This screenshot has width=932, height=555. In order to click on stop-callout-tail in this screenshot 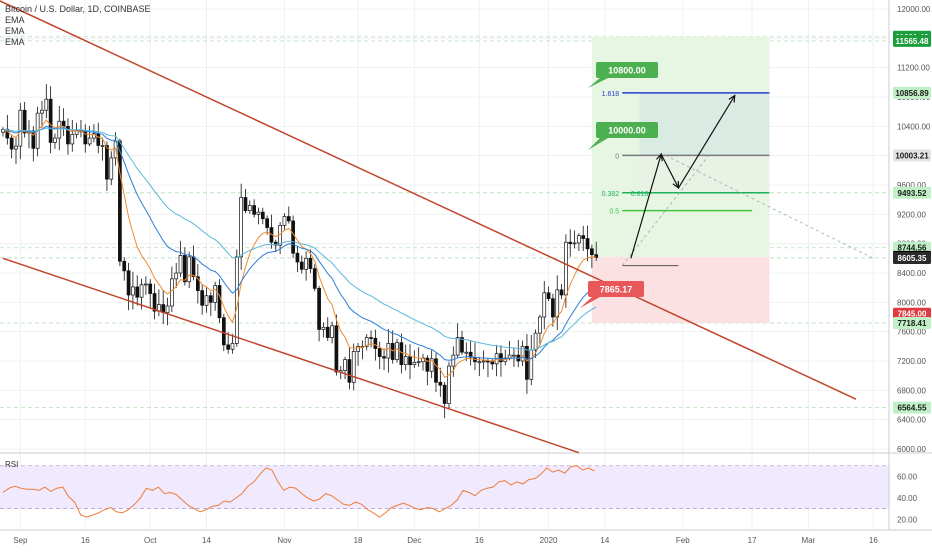, I will do `click(590, 302)`.